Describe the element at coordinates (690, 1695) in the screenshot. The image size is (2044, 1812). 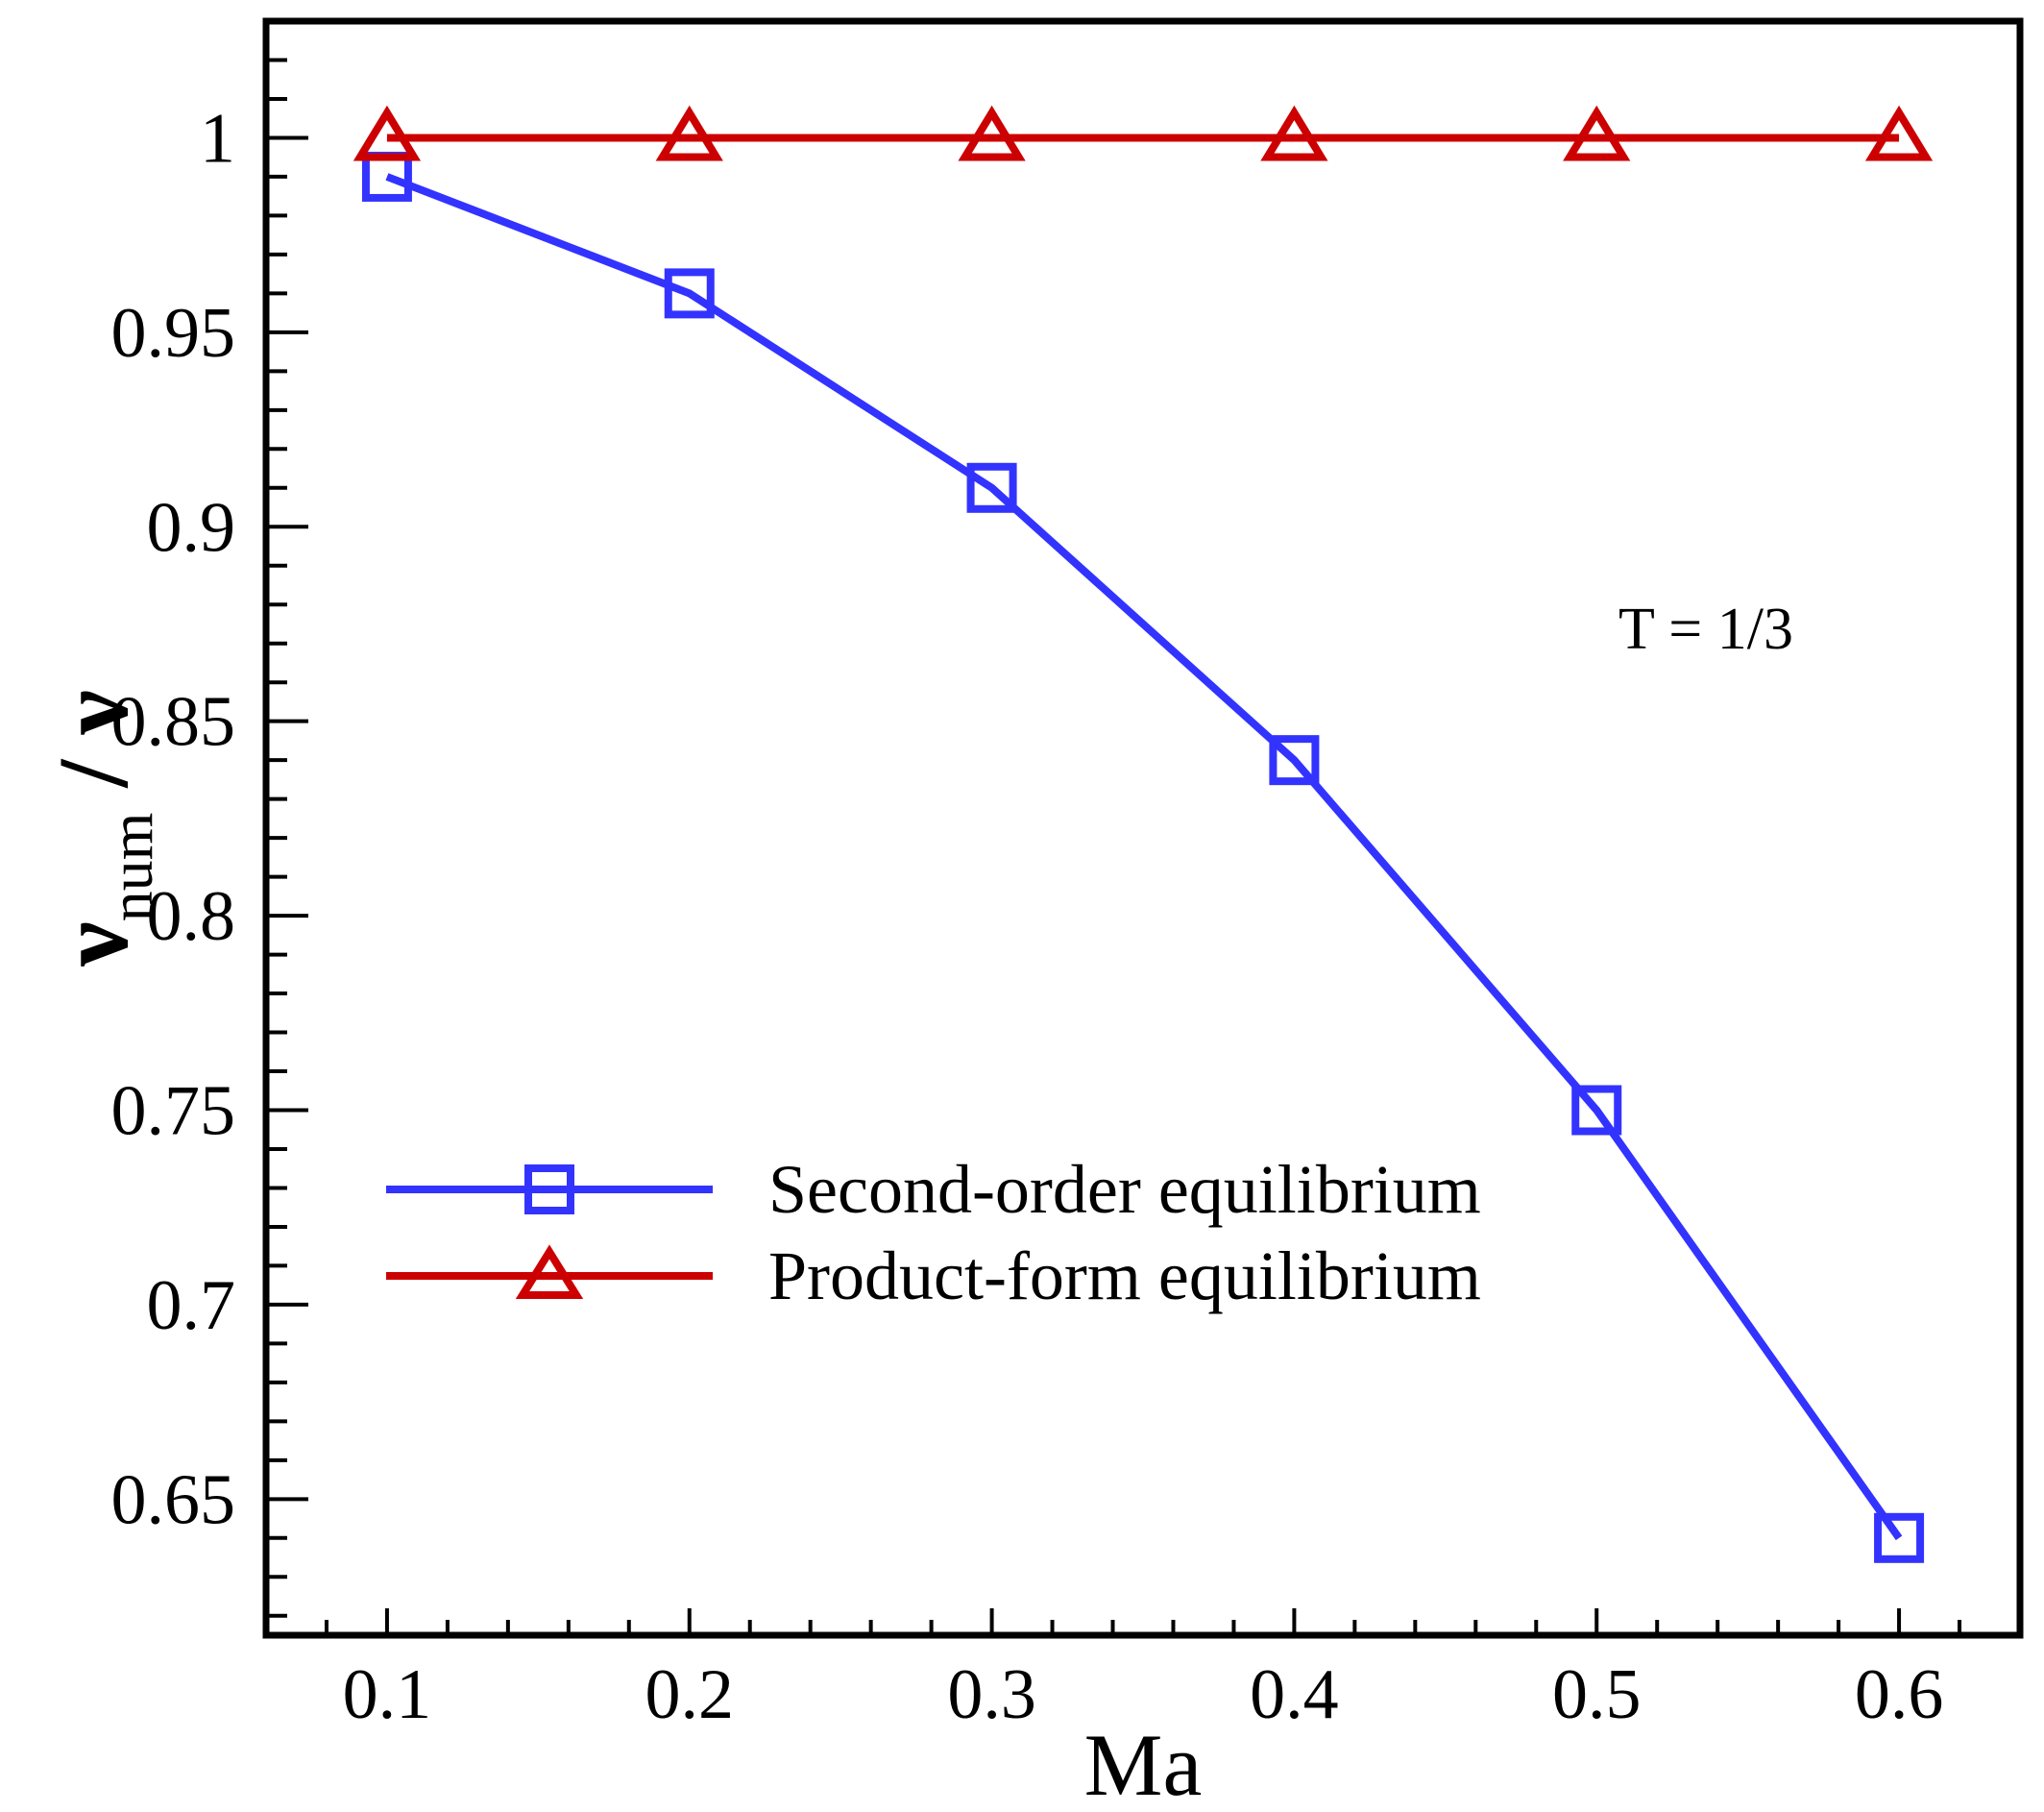
I see `x-tick-label: 0.2` at that location.